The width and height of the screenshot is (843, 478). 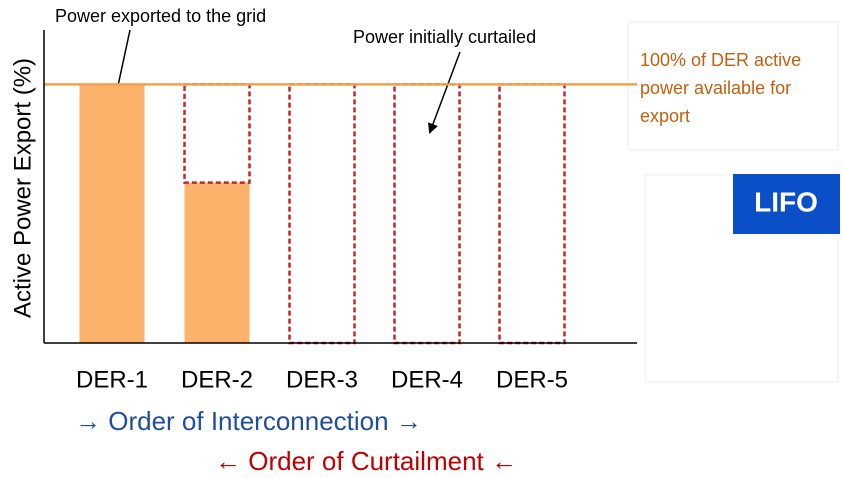 I want to click on x-tick-label: DER-4, so click(x=427, y=379).